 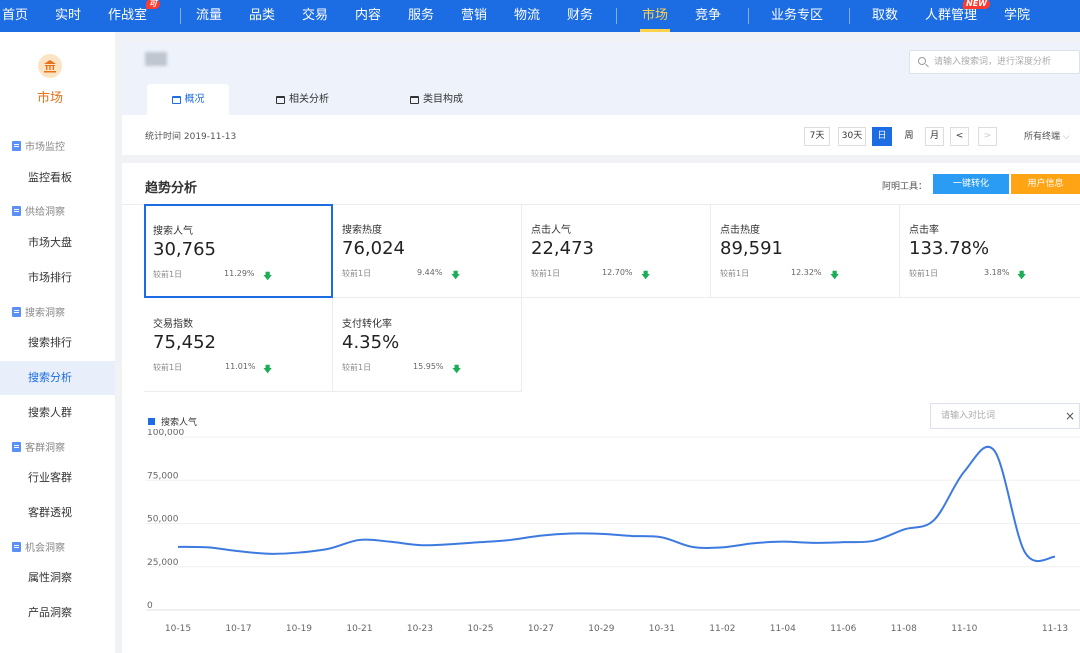 I want to click on nav-item-logistics: 物流, so click(x=527, y=15).